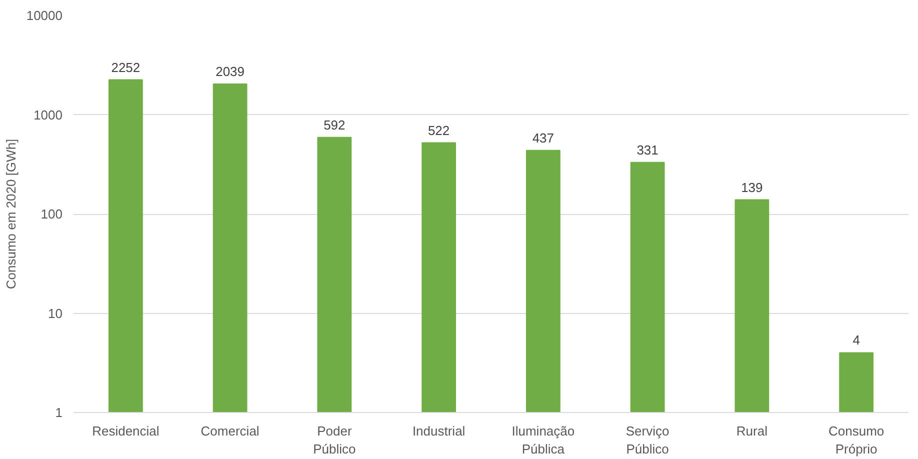 This screenshot has height=459, width=918. What do you see at coordinates (439, 130) in the screenshot?
I see `data-label: 522` at bounding box center [439, 130].